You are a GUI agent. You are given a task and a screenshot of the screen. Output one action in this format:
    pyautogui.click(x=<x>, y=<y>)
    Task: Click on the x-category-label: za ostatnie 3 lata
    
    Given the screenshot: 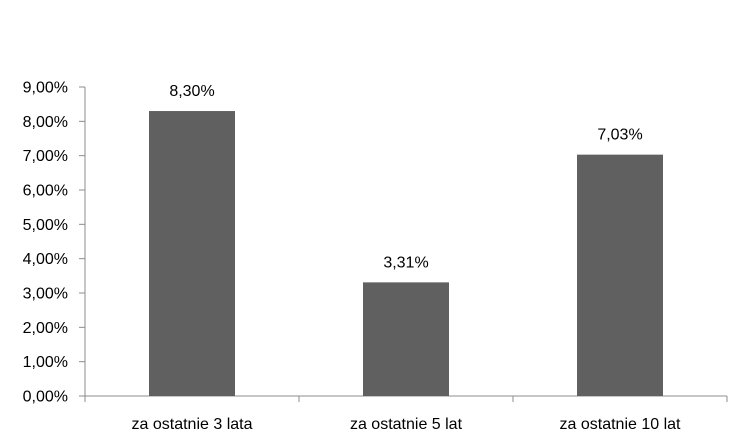 What is the action you would take?
    pyautogui.click(x=192, y=424)
    